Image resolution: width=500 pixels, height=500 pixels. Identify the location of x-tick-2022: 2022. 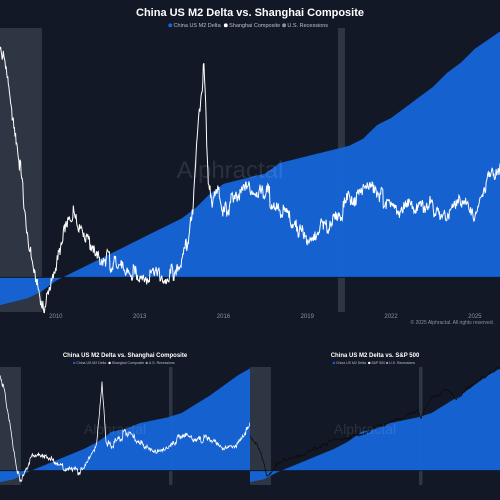
(391, 317).